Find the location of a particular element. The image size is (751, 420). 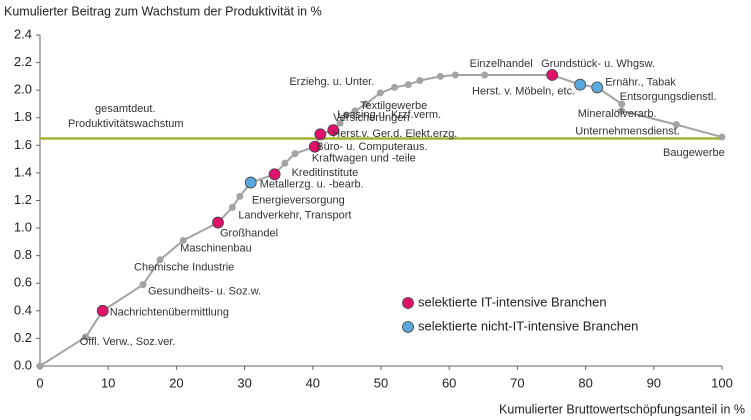

point-label: Ernähr., Tabak is located at coordinates (640, 82).